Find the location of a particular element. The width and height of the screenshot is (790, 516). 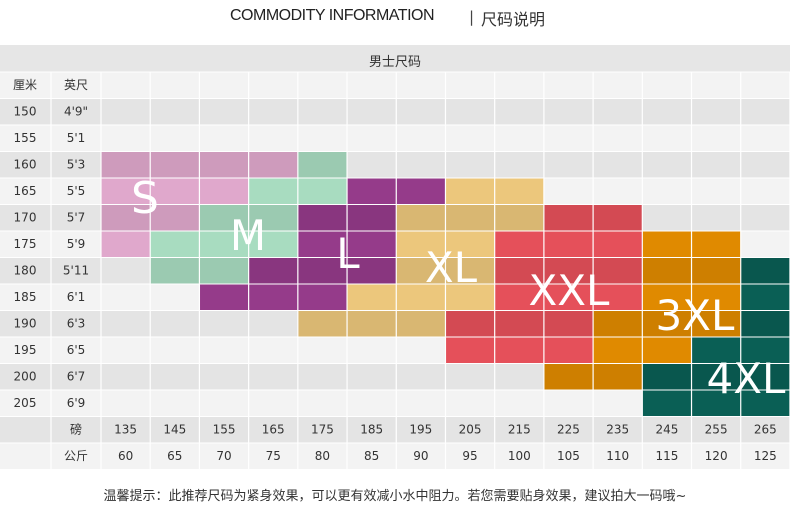

size-label-xxl: XXL is located at coordinates (570, 290).